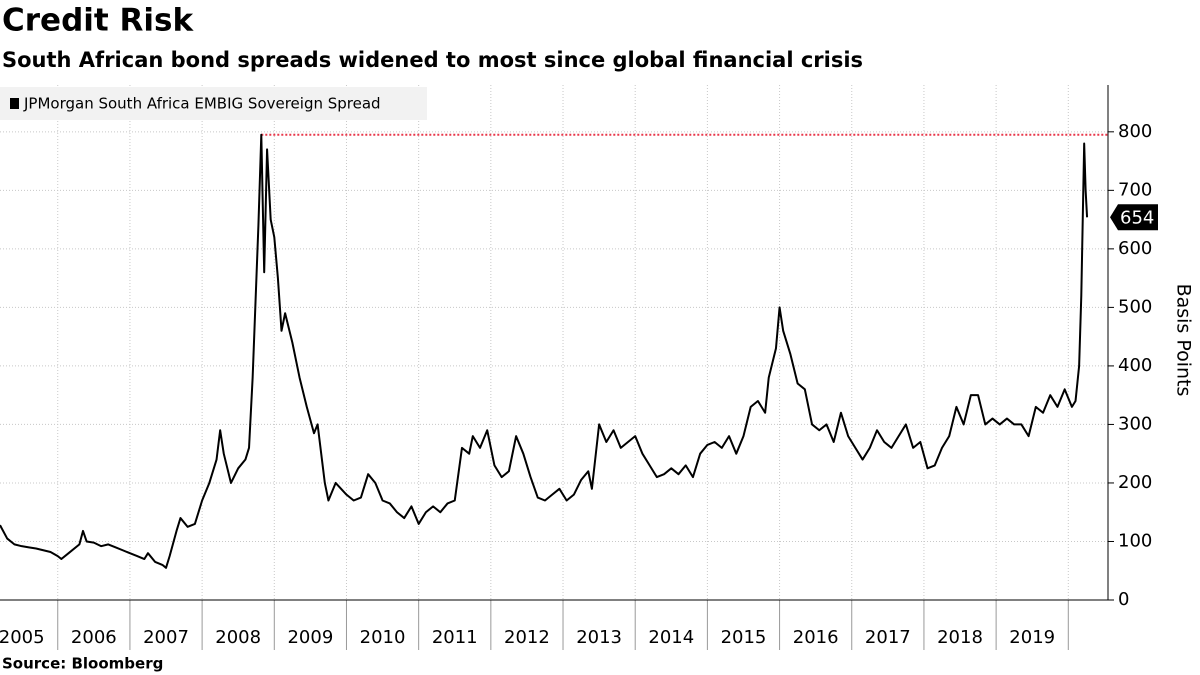 The height and width of the screenshot is (675, 1200). Describe the element at coordinates (1135, 365) in the screenshot. I see `y-tick-label: 400` at that location.